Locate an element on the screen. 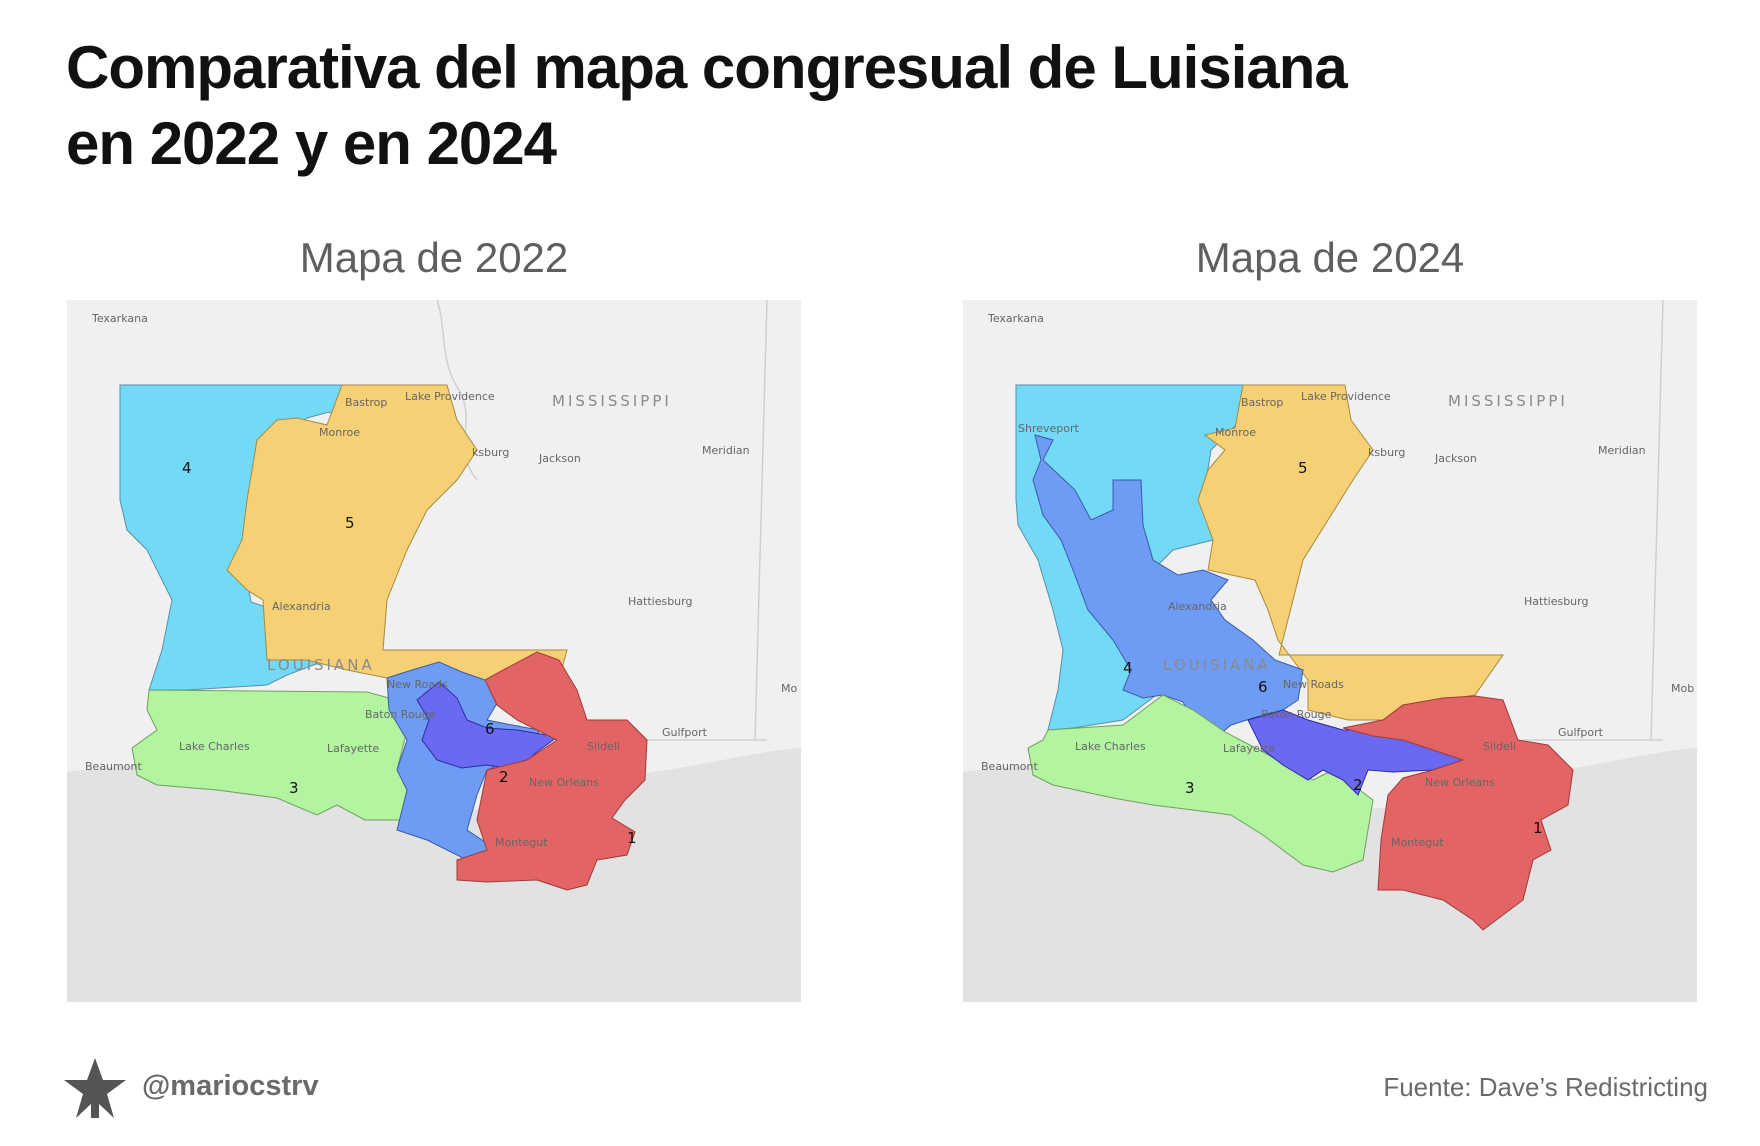 The width and height of the screenshot is (1760, 1146). gulf-of-mexico is located at coordinates (434, 875).